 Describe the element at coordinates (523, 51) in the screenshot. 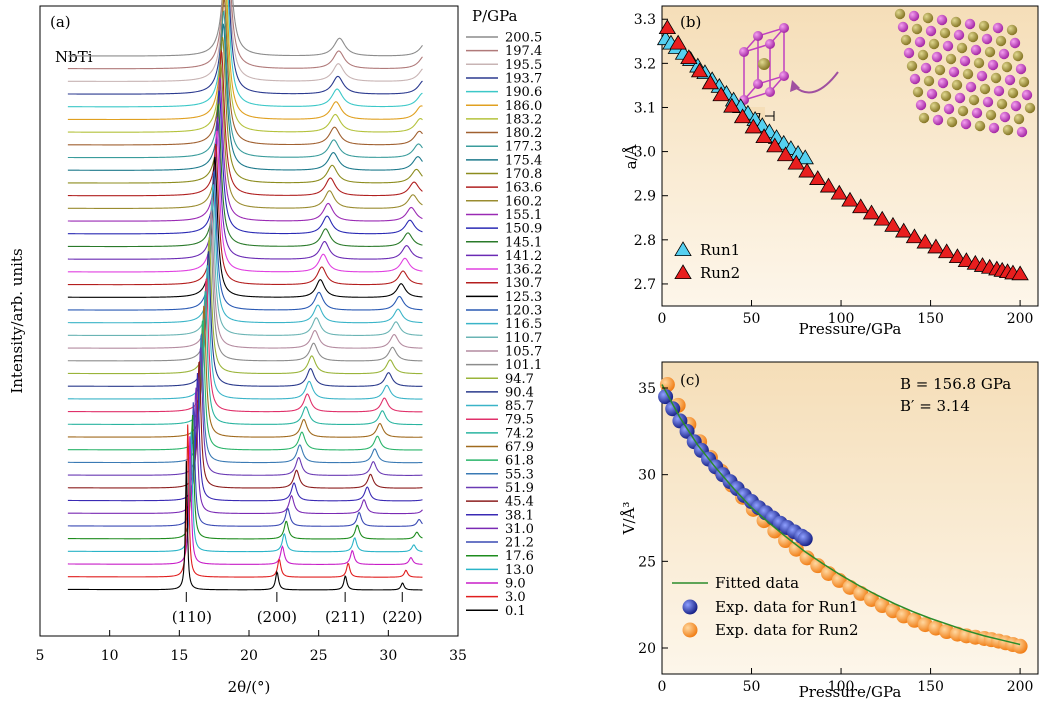

I see `legend-entry: 197.4` at that location.